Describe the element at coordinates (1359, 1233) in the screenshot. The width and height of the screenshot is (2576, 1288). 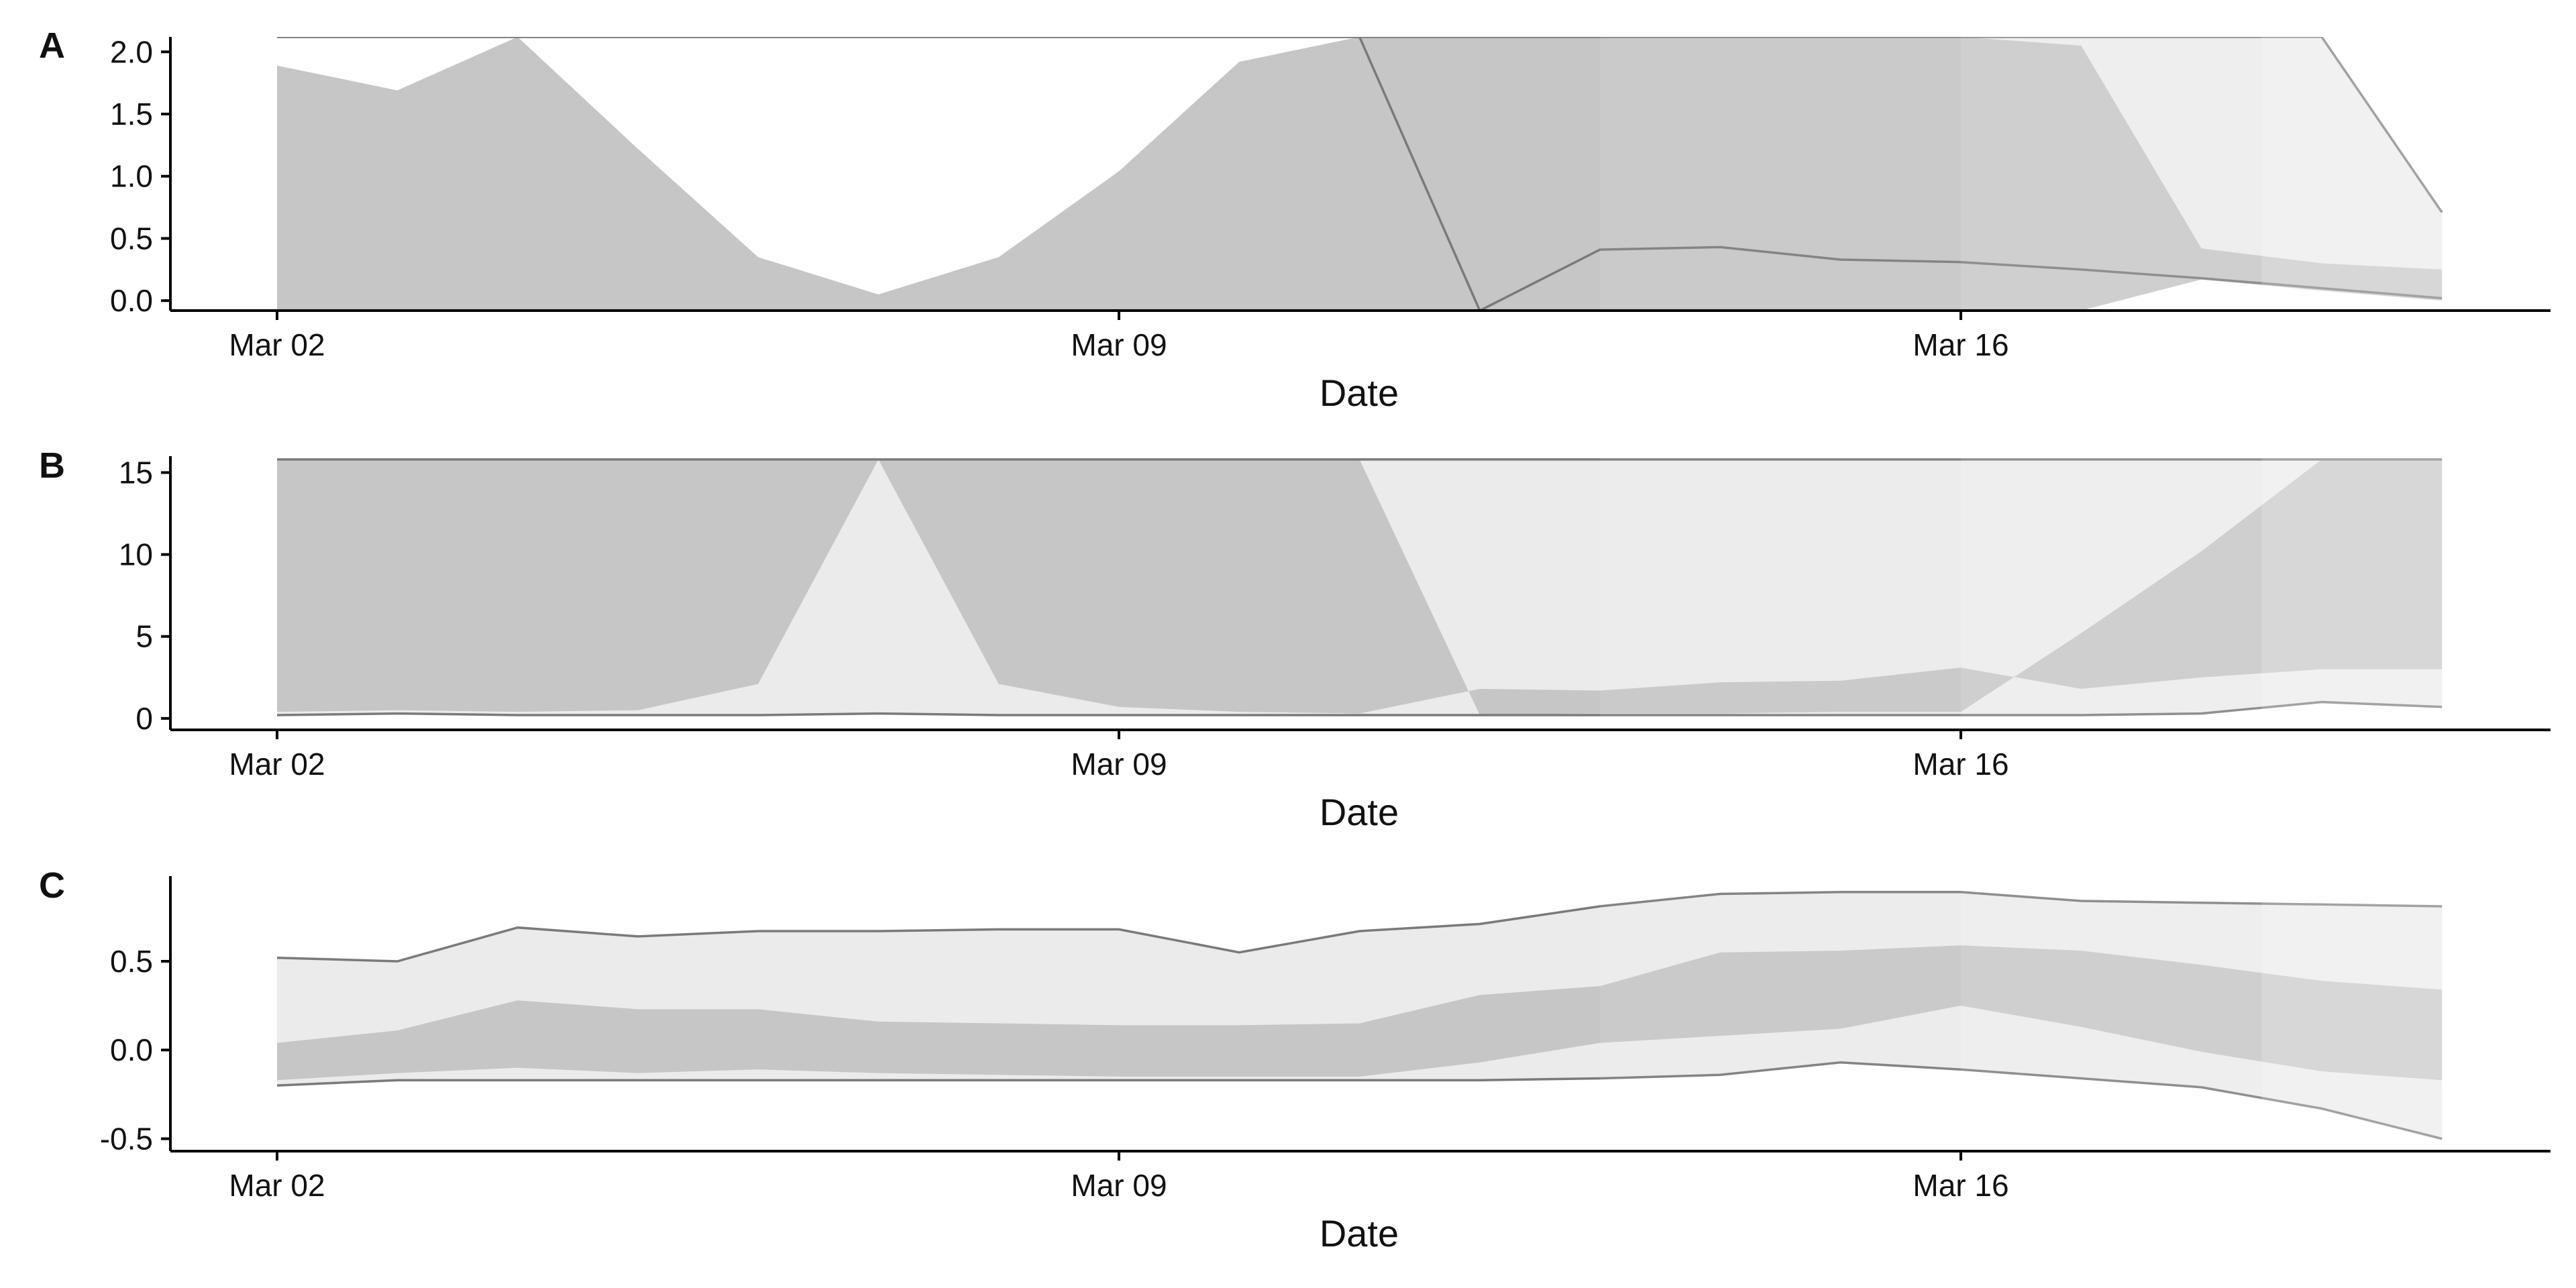
I see `x-axis-title-c: Date` at that location.